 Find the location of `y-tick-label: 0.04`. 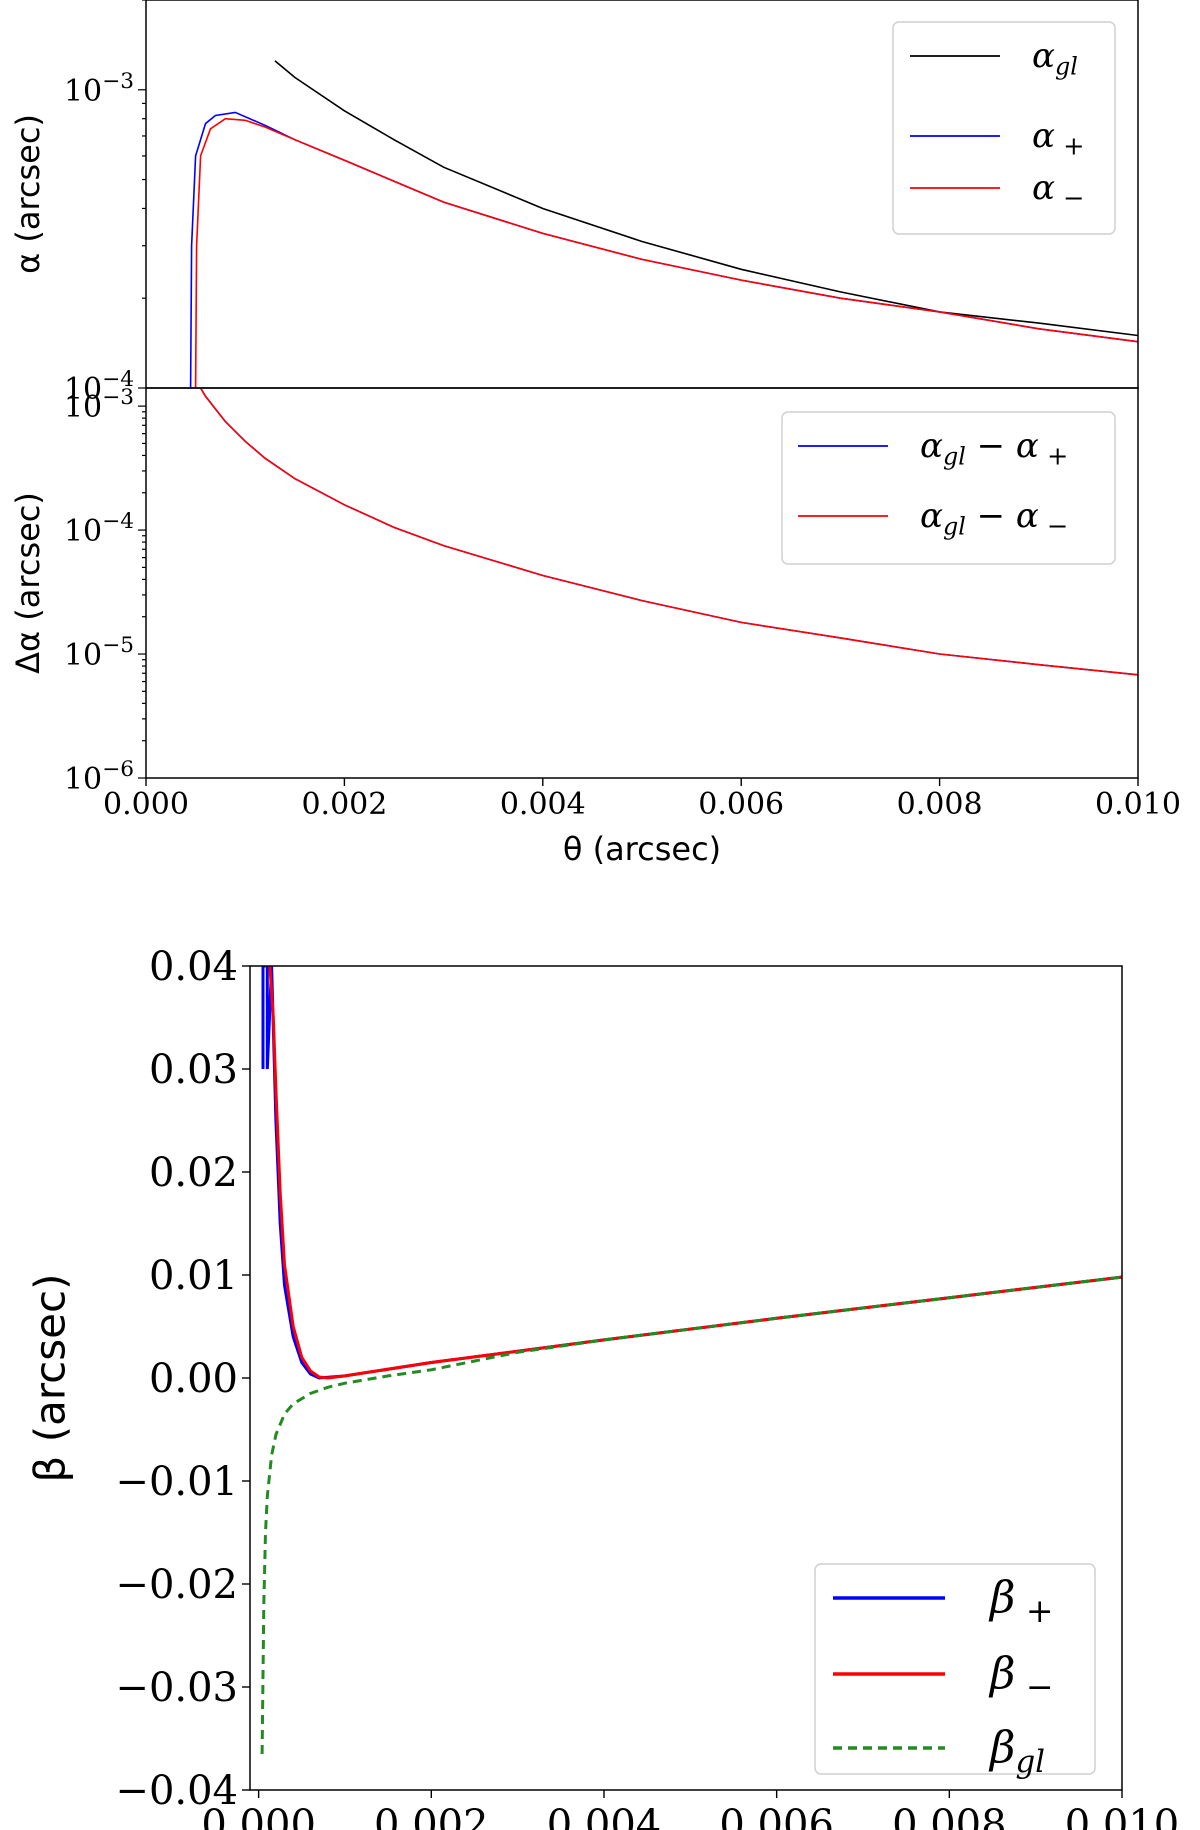

y-tick-label: 0.04 is located at coordinates (193, 967).